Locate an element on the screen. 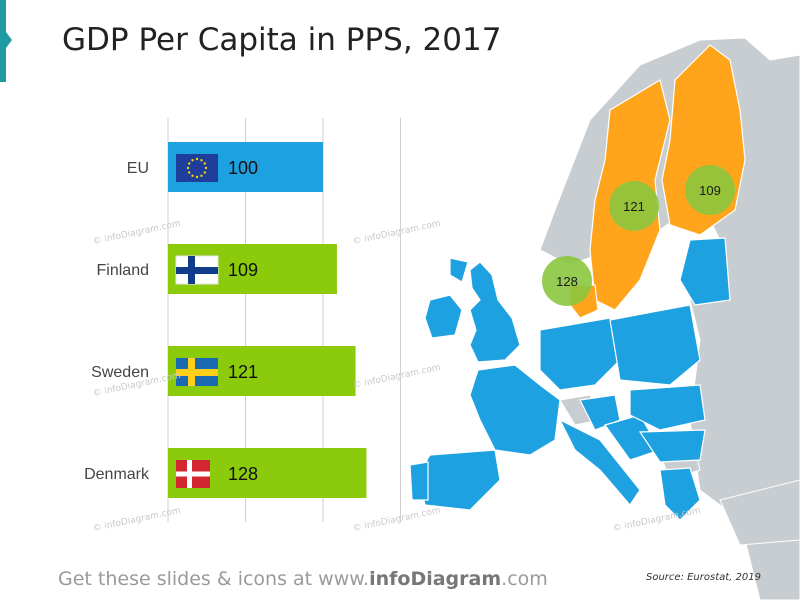  footer-suffix: .com is located at coordinates (524, 579).